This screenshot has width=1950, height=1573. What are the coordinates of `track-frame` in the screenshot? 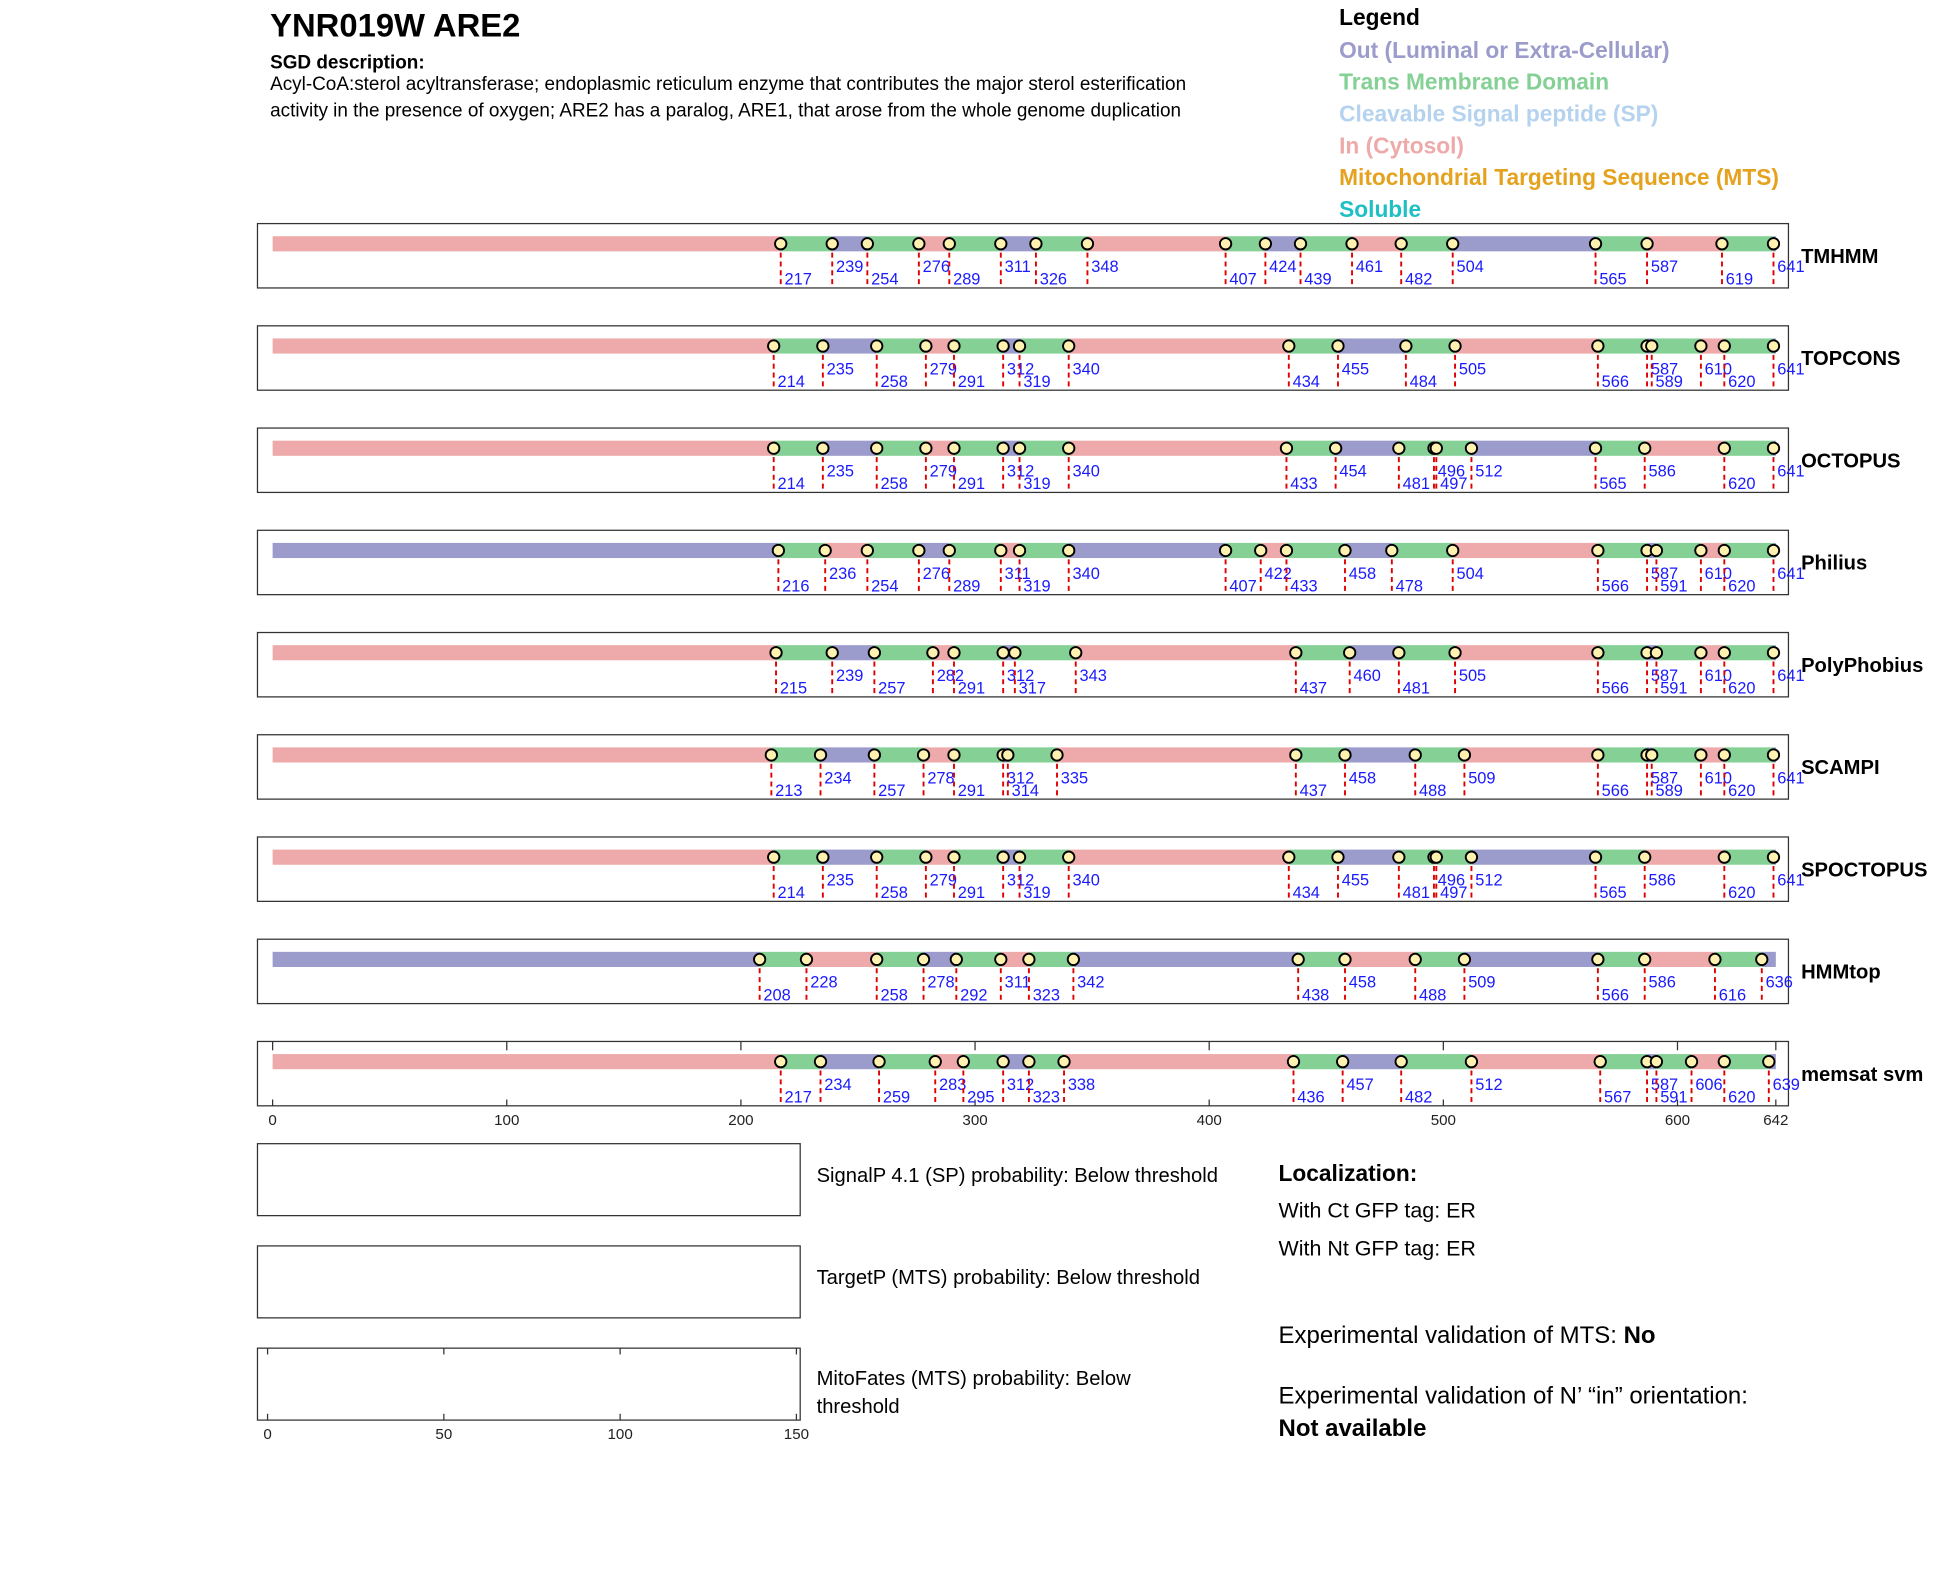 It's located at (1023, 255).